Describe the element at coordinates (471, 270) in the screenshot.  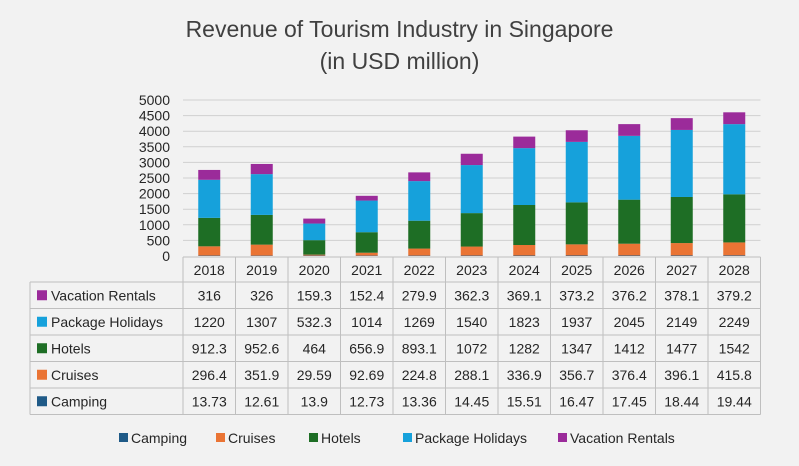
I see `x-tick-label: 2023` at that location.